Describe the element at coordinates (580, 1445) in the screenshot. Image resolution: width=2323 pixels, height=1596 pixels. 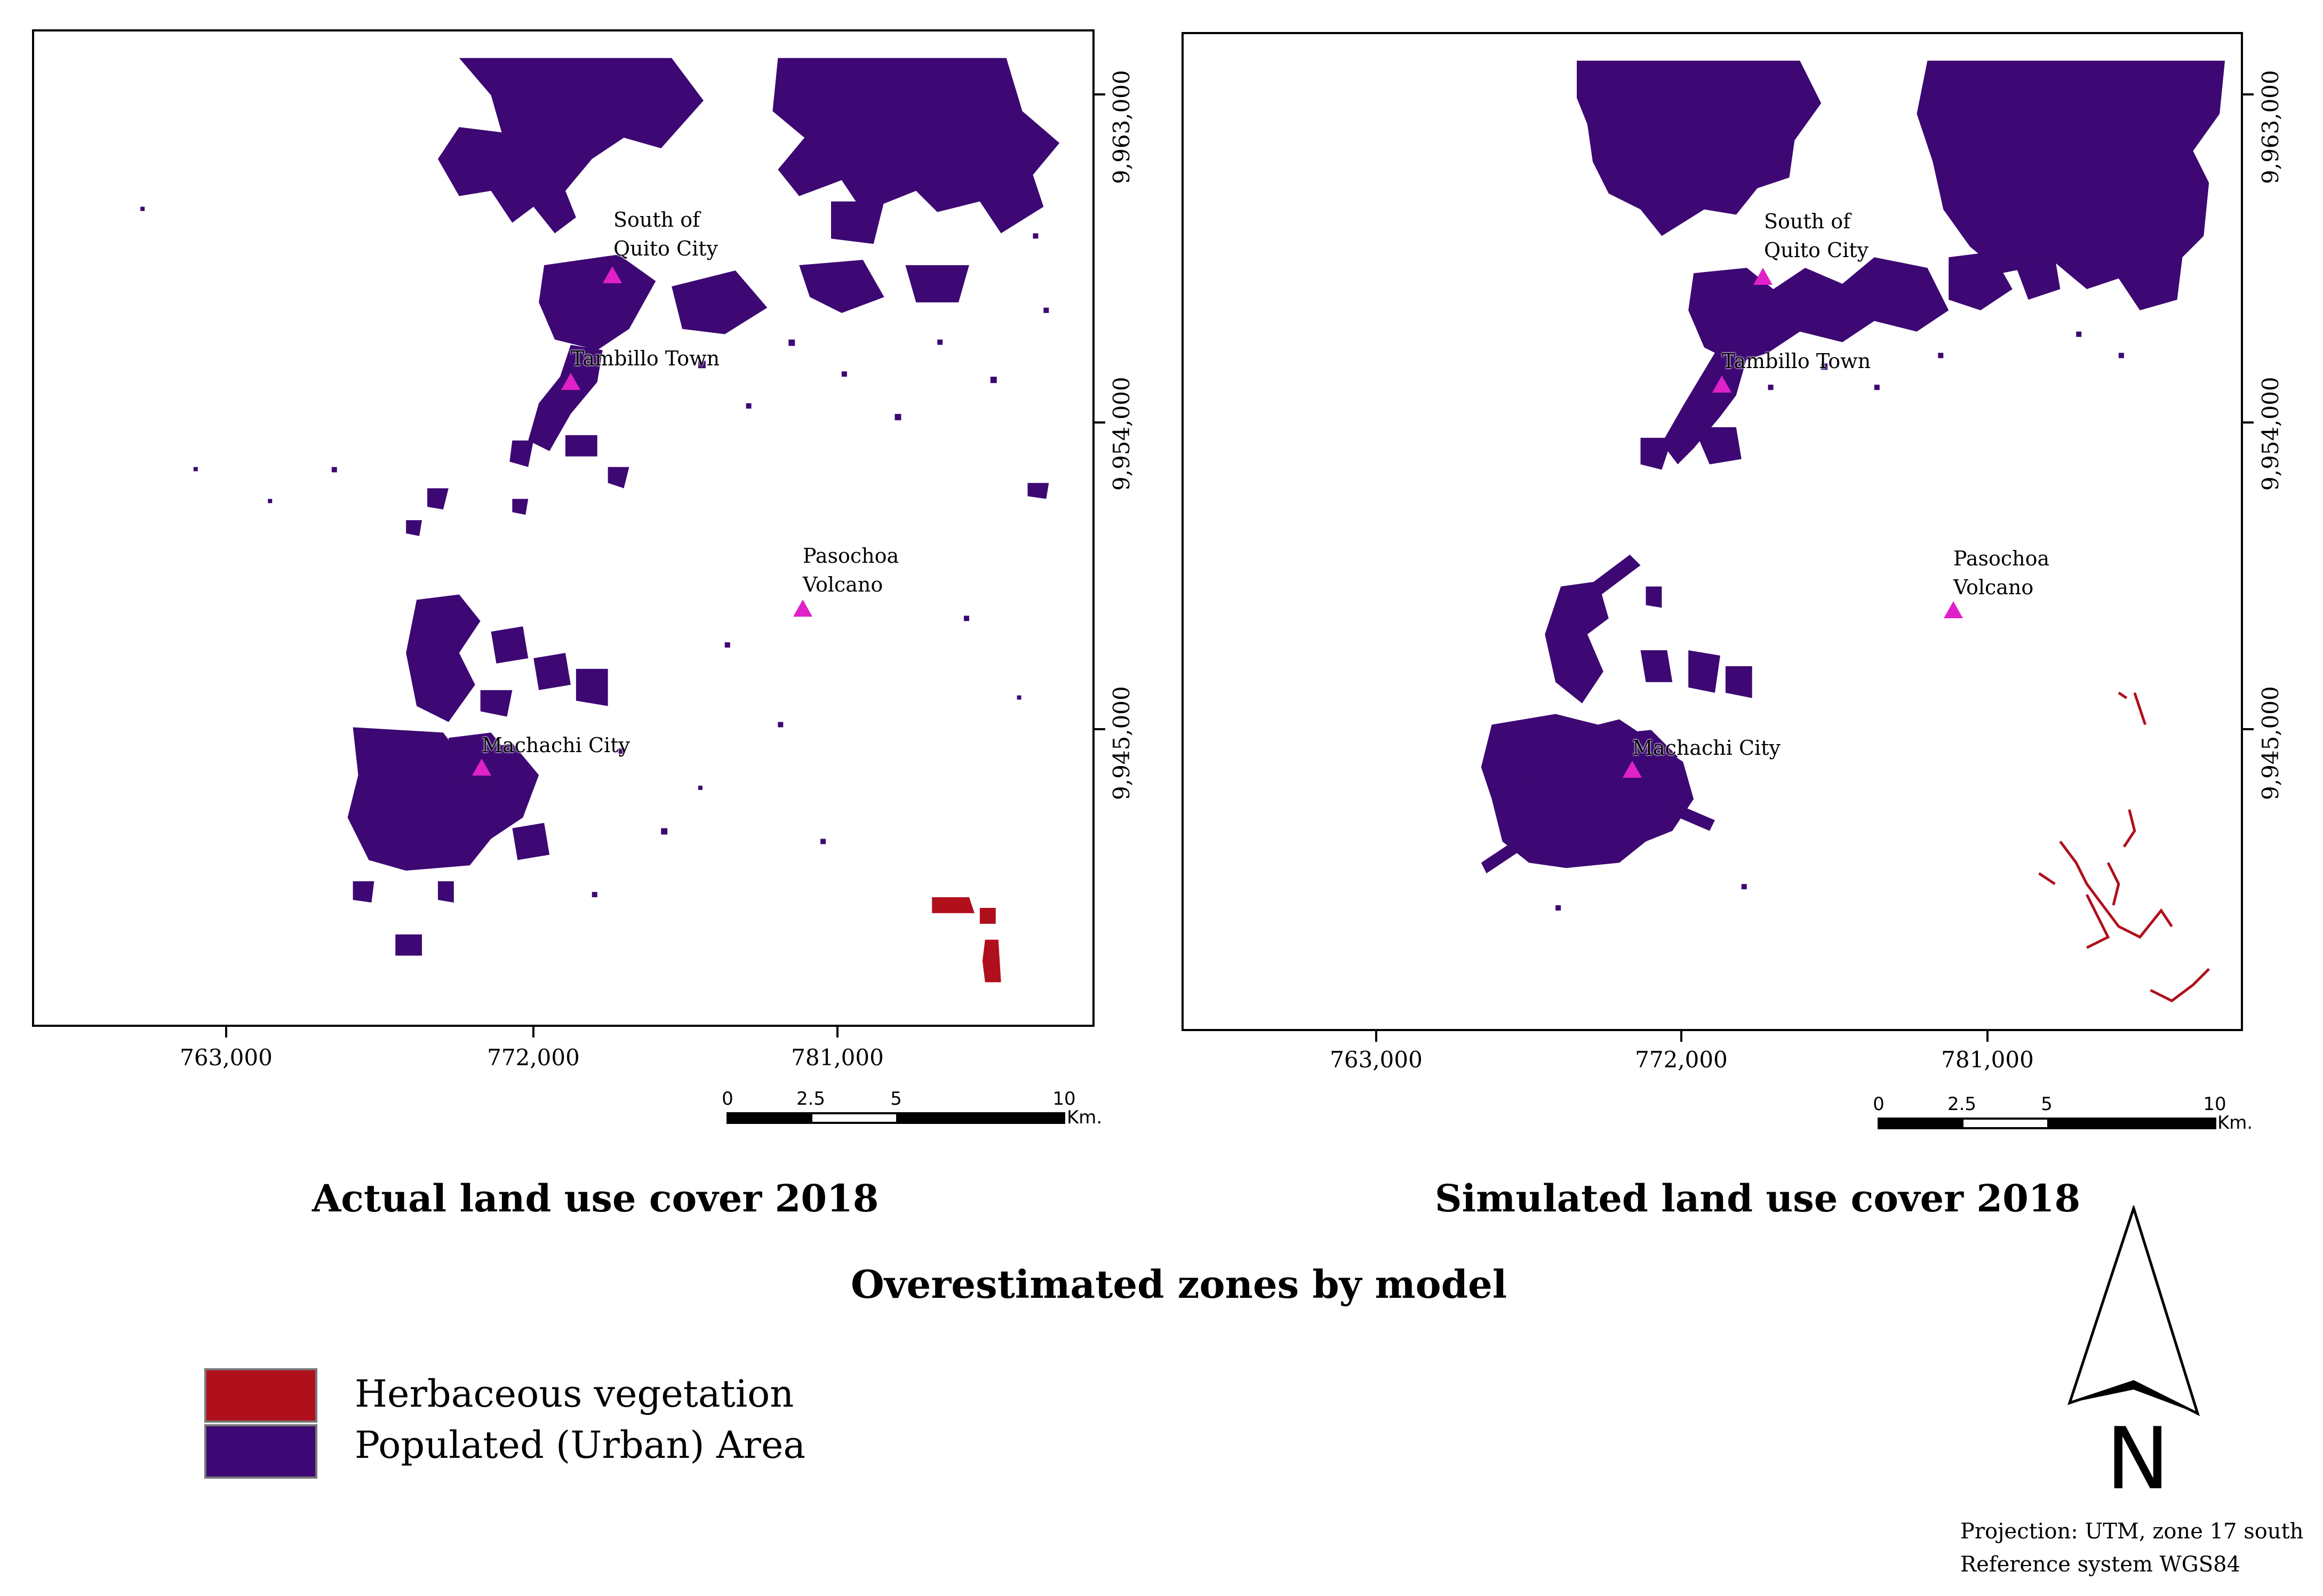
I see `legend-label-urban: Populated (Urban) Area` at that location.